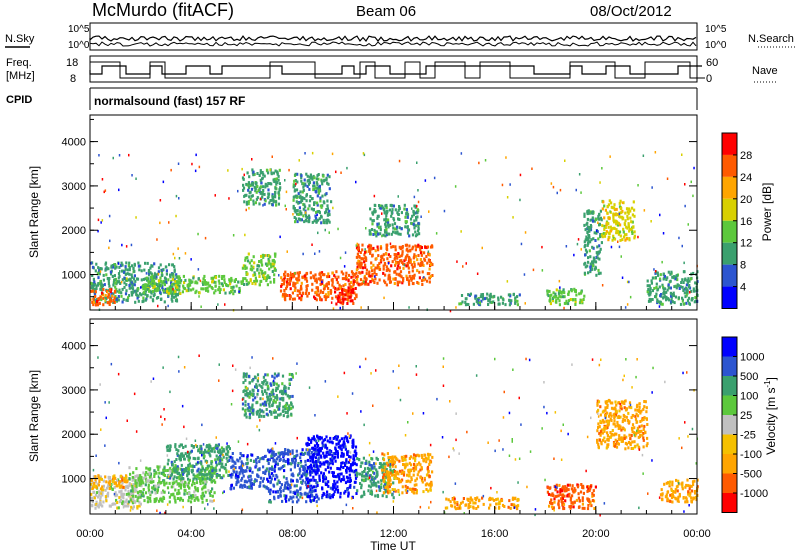 This screenshot has height=554, width=800. I want to click on colorbar-swatch, so click(729, 231).